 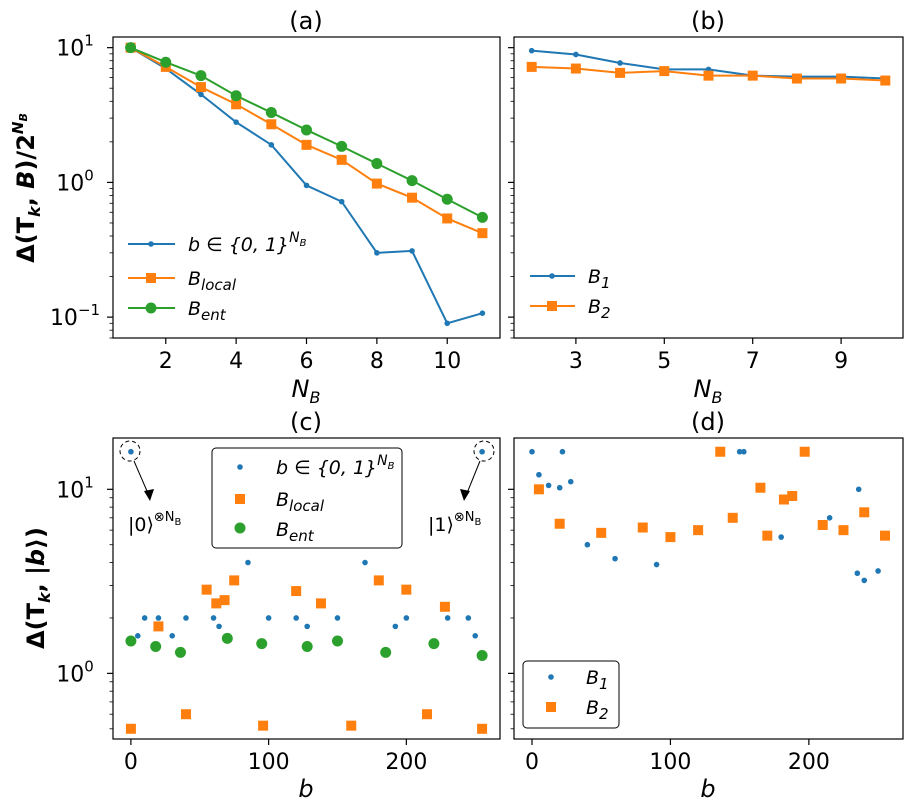 I want to click on panel-a-xtick-label: 8, so click(x=377, y=361).